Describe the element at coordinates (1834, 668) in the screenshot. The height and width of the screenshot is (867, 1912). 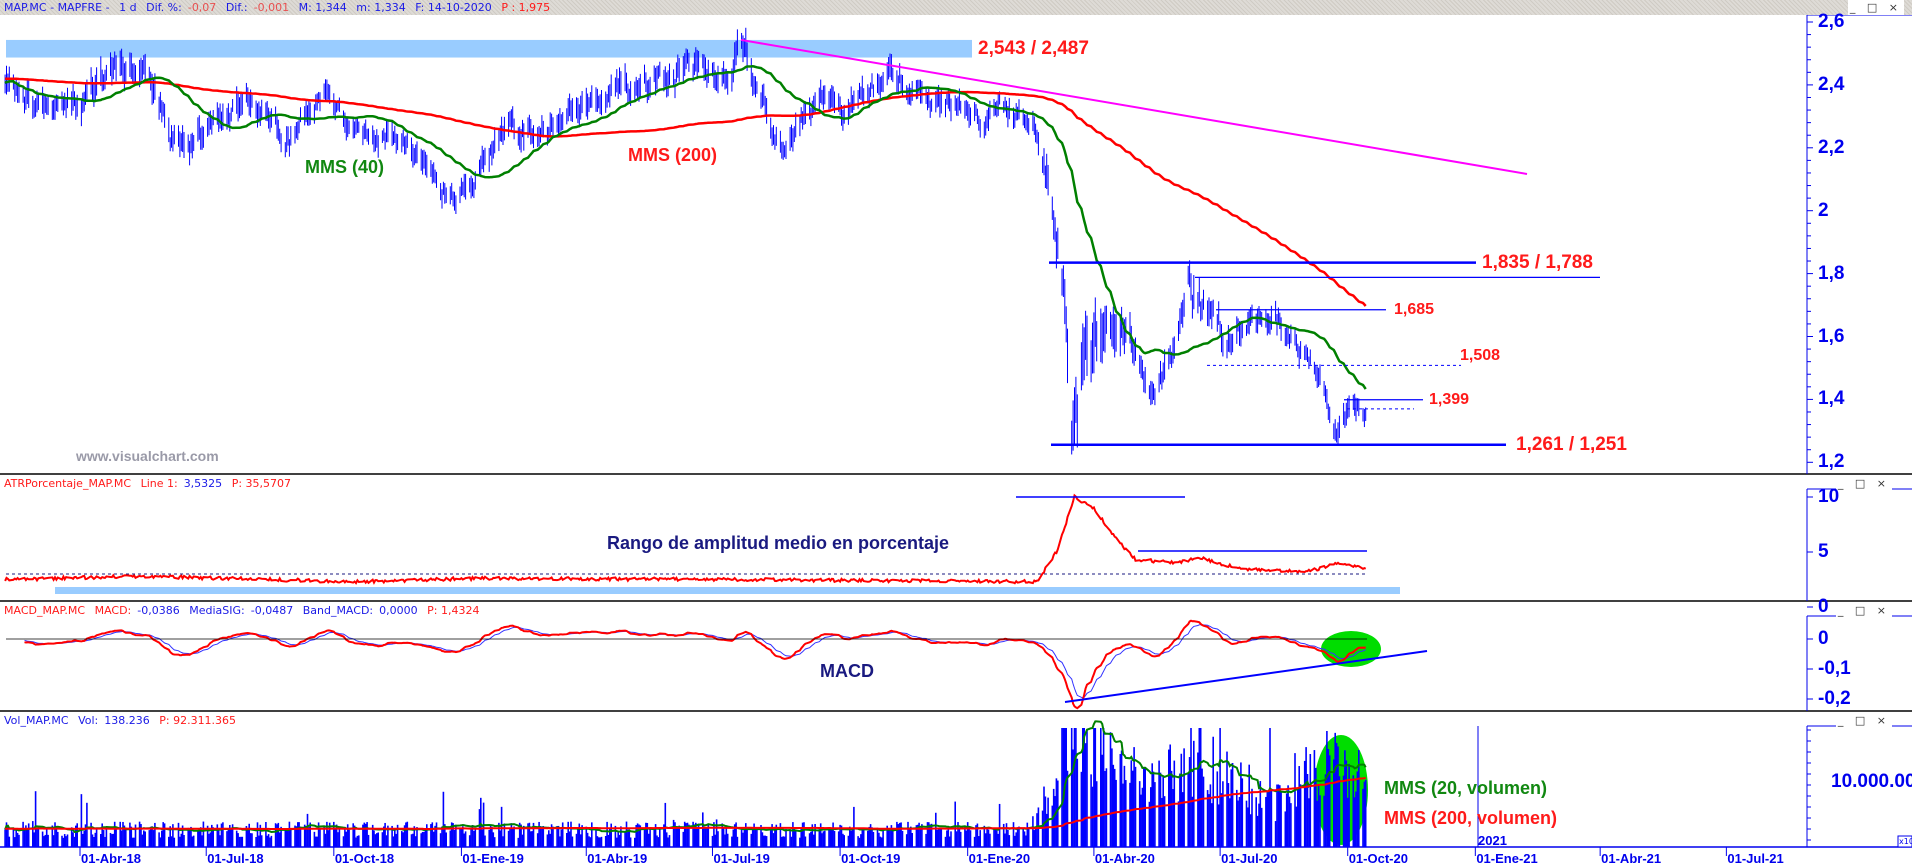
I see `macd-tick-label: -0,1` at that location.